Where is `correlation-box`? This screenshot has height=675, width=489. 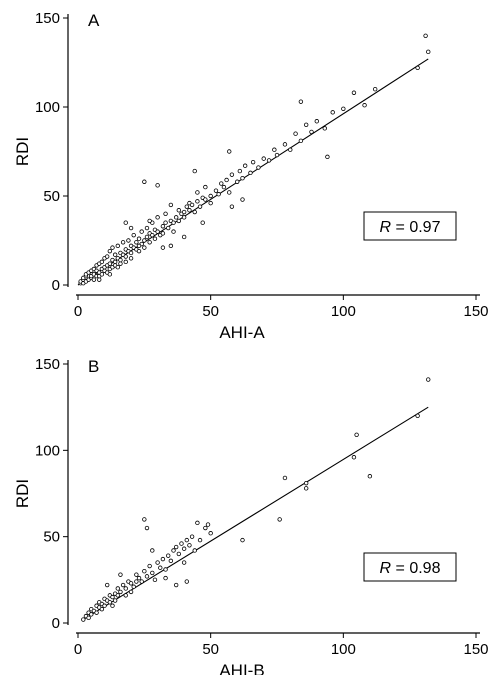 correlation-box is located at coordinates (410, 567).